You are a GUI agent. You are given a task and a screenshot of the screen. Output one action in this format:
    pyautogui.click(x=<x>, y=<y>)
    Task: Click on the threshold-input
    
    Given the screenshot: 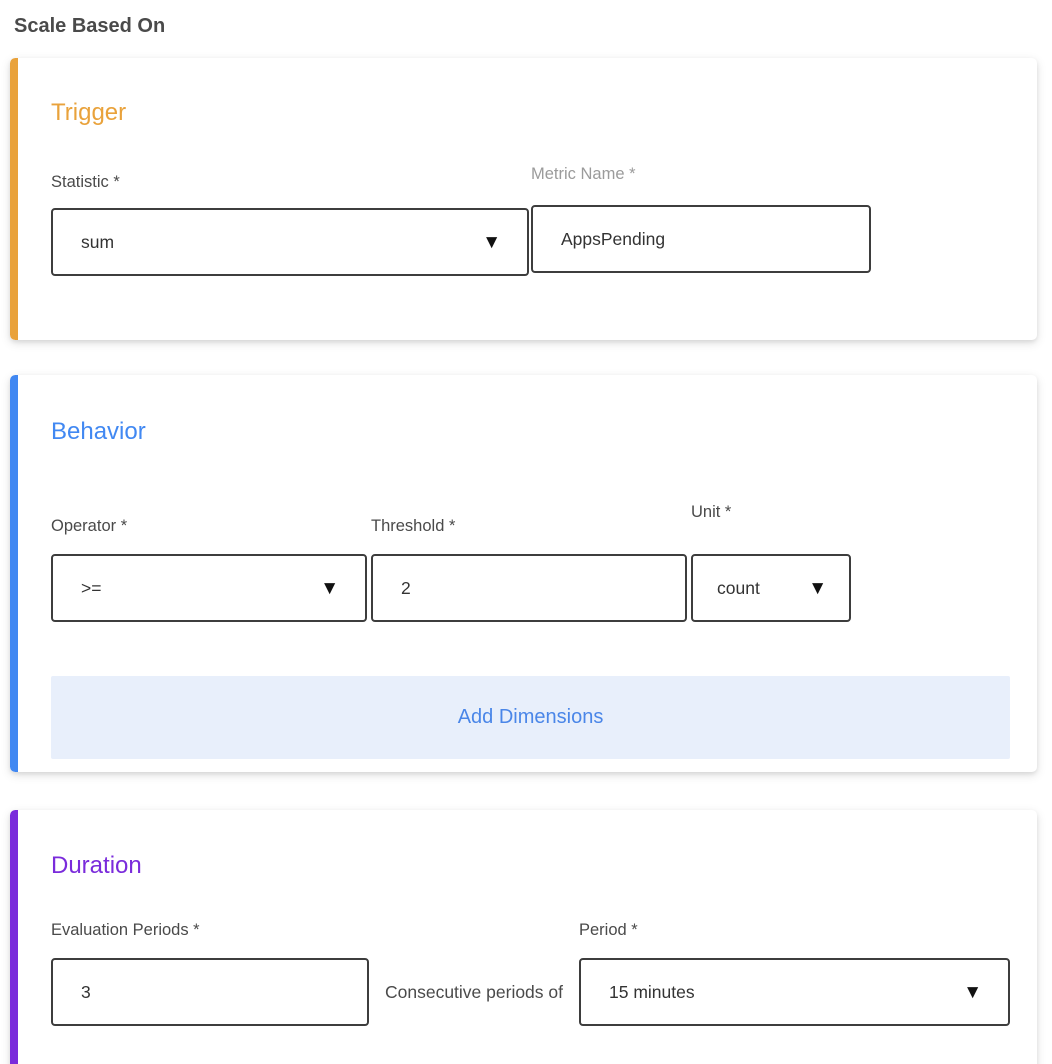 What is the action you would take?
    pyautogui.click(x=529, y=588)
    